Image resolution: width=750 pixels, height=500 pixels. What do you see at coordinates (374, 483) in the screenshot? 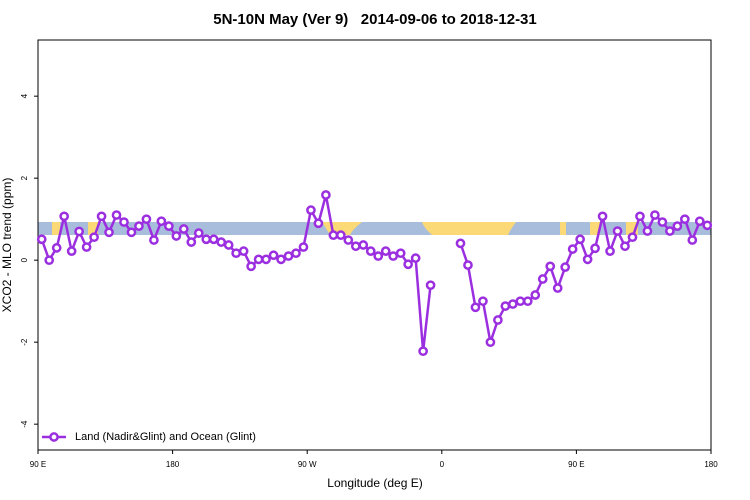
I see `x-axis-label: Longitude (deg E)` at bounding box center [374, 483].